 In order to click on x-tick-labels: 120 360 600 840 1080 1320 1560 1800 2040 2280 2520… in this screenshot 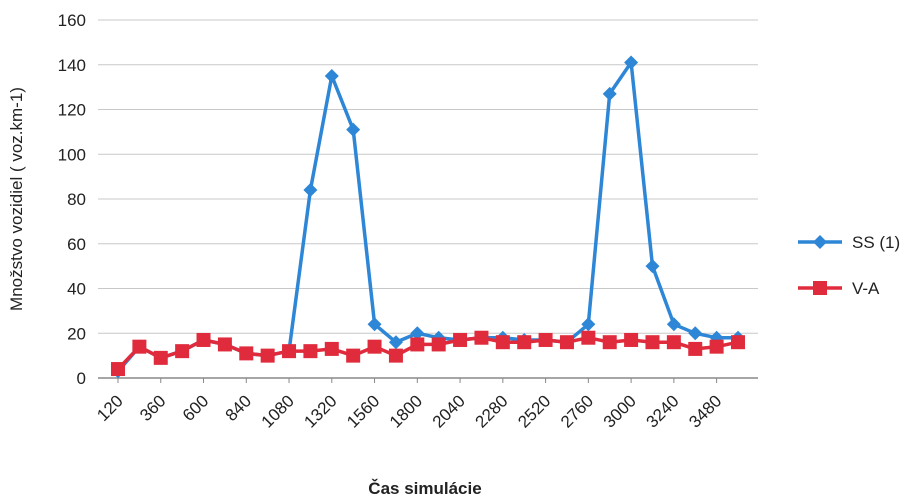, I will do `click(409, 405)`.